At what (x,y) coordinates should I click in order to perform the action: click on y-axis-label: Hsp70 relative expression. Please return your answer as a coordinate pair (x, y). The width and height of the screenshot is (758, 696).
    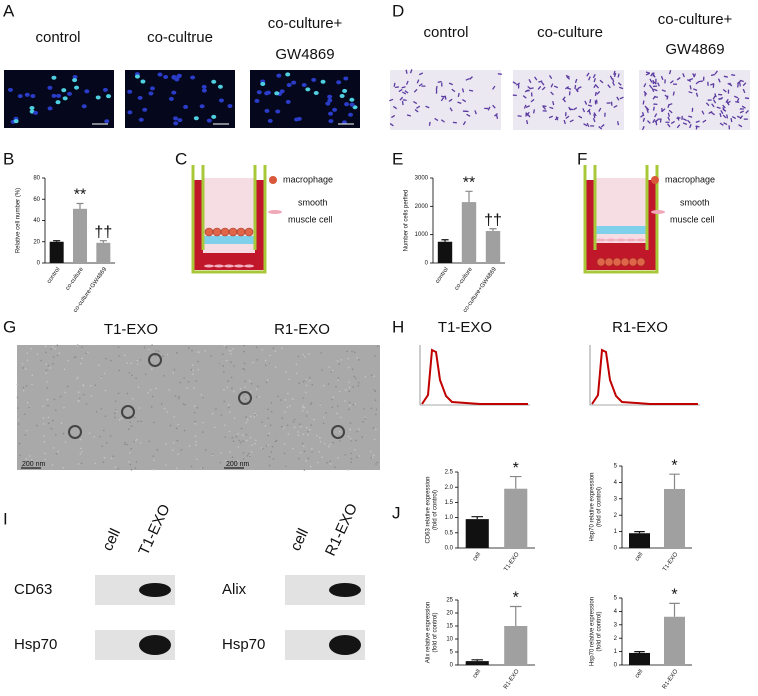
    Looking at the image, I should click on (593, 506).